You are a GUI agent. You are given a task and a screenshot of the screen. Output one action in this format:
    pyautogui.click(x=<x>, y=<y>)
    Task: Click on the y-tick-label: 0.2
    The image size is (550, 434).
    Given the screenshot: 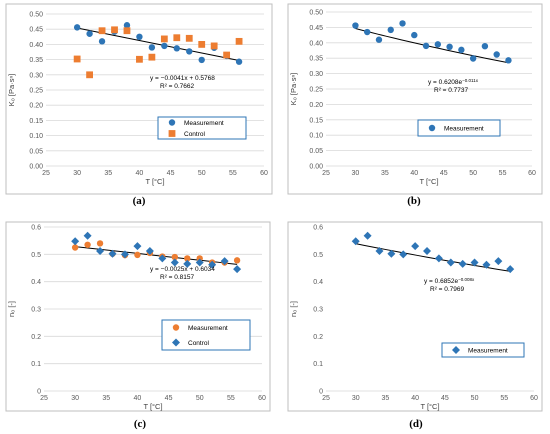 What is the action you would take?
    pyautogui.click(x=36, y=337)
    